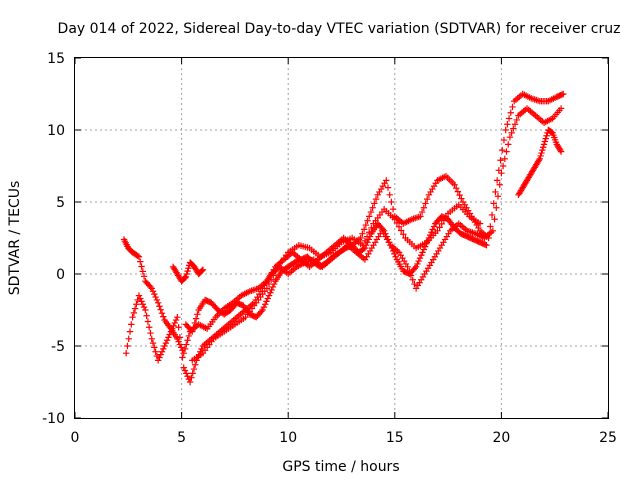 The image size is (640, 480). What do you see at coordinates (53, 419) in the screenshot?
I see `y-tick-label: -10` at bounding box center [53, 419].